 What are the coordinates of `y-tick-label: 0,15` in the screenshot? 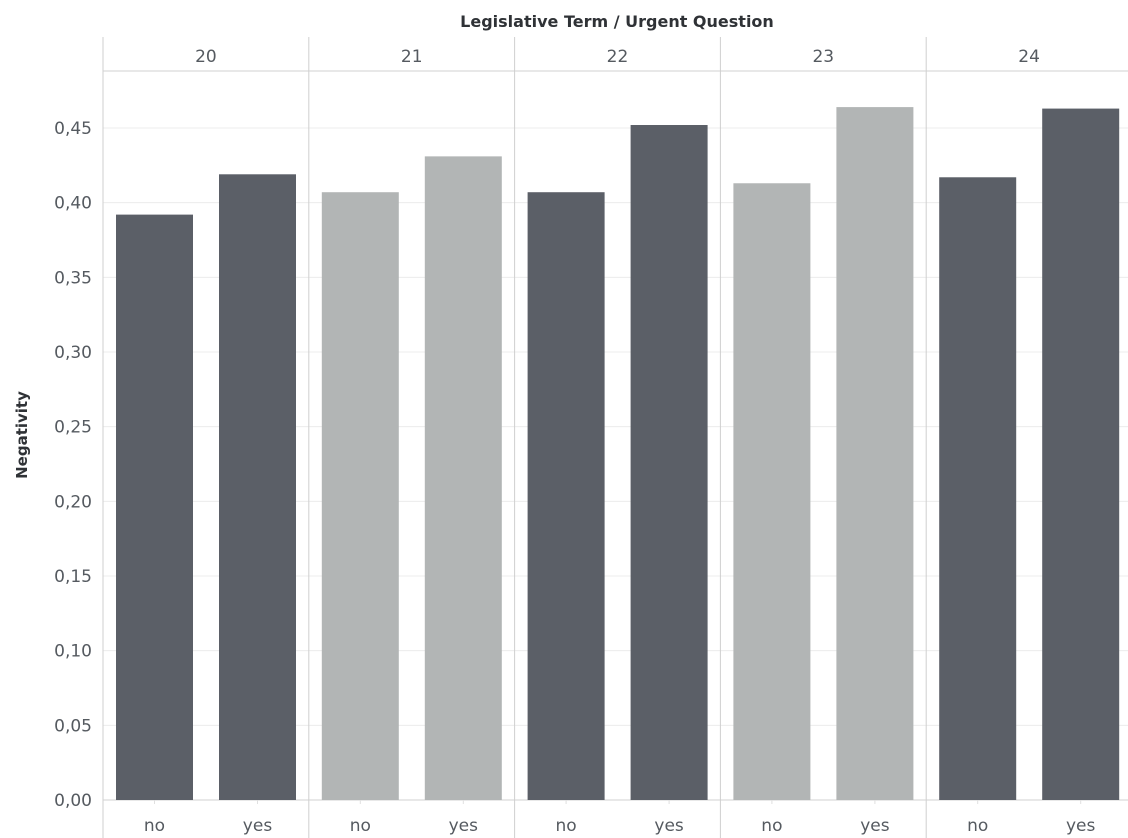 It's located at (73, 577).